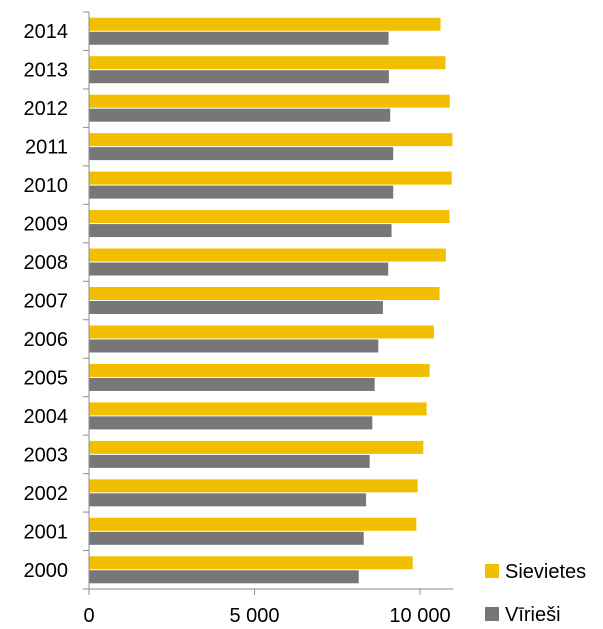 The height and width of the screenshot is (629, 603). What do you see at coordinates (253, 524) in the screenshot?
I see `bar-Sievietes-2001` at bounding box center [253, 524].